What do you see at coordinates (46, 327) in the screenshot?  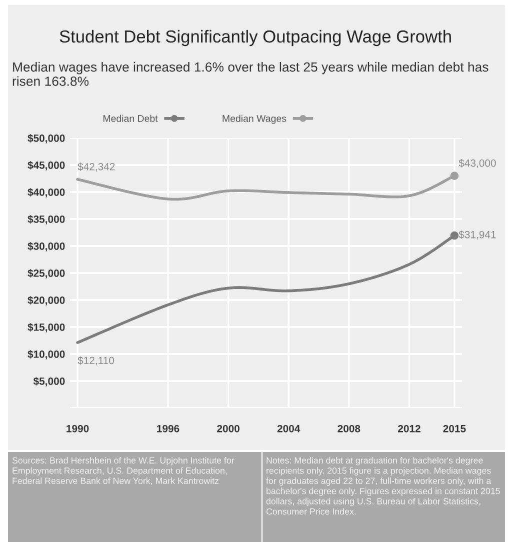 I see `y-tick-label: $15,000` at bounding box center [46, 327].